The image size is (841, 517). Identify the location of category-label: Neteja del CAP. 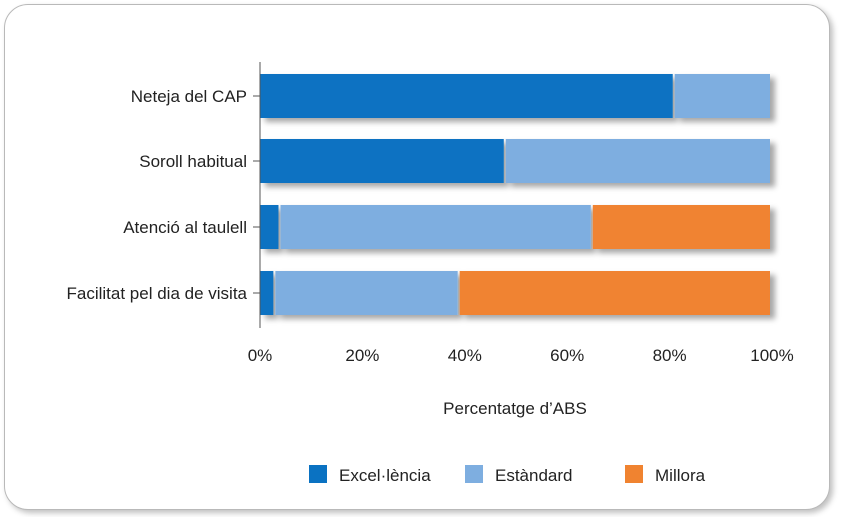
(189, 96).